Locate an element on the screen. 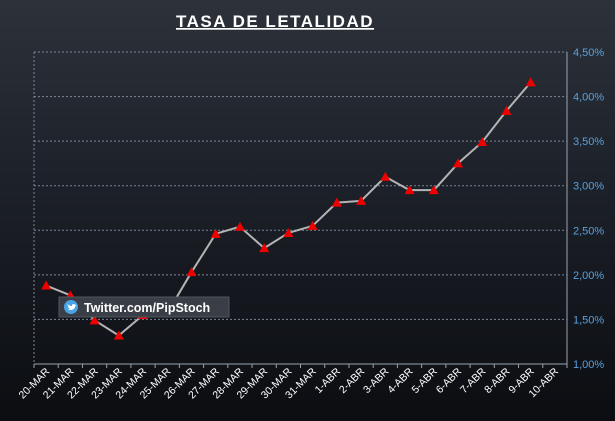  y-tick-label: 4,00% is located at coordinates (588, 98).